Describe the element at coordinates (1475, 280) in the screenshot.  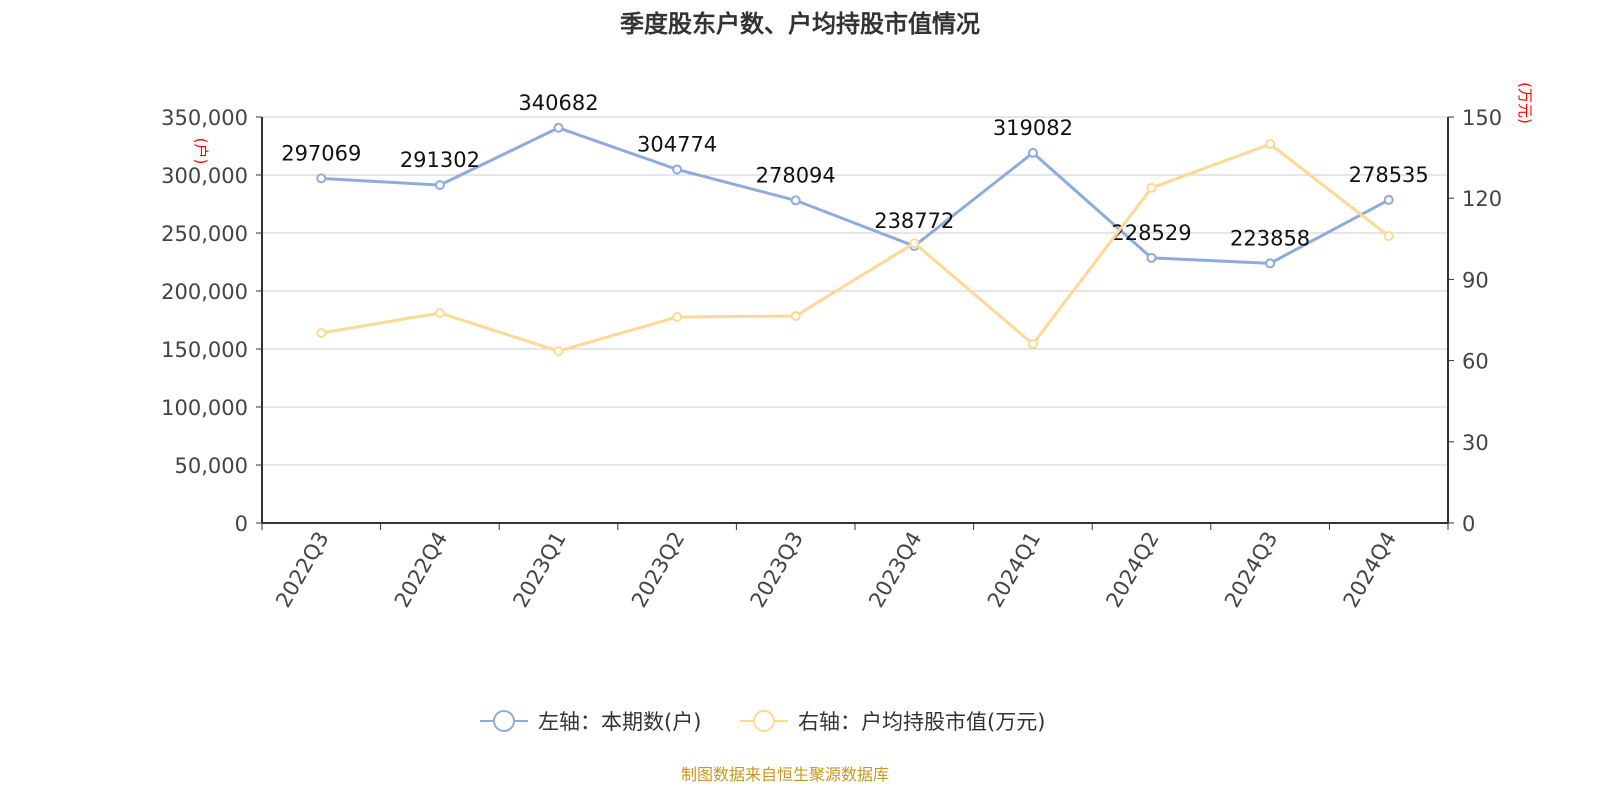
I see `right-tick-label: 90` at that location.